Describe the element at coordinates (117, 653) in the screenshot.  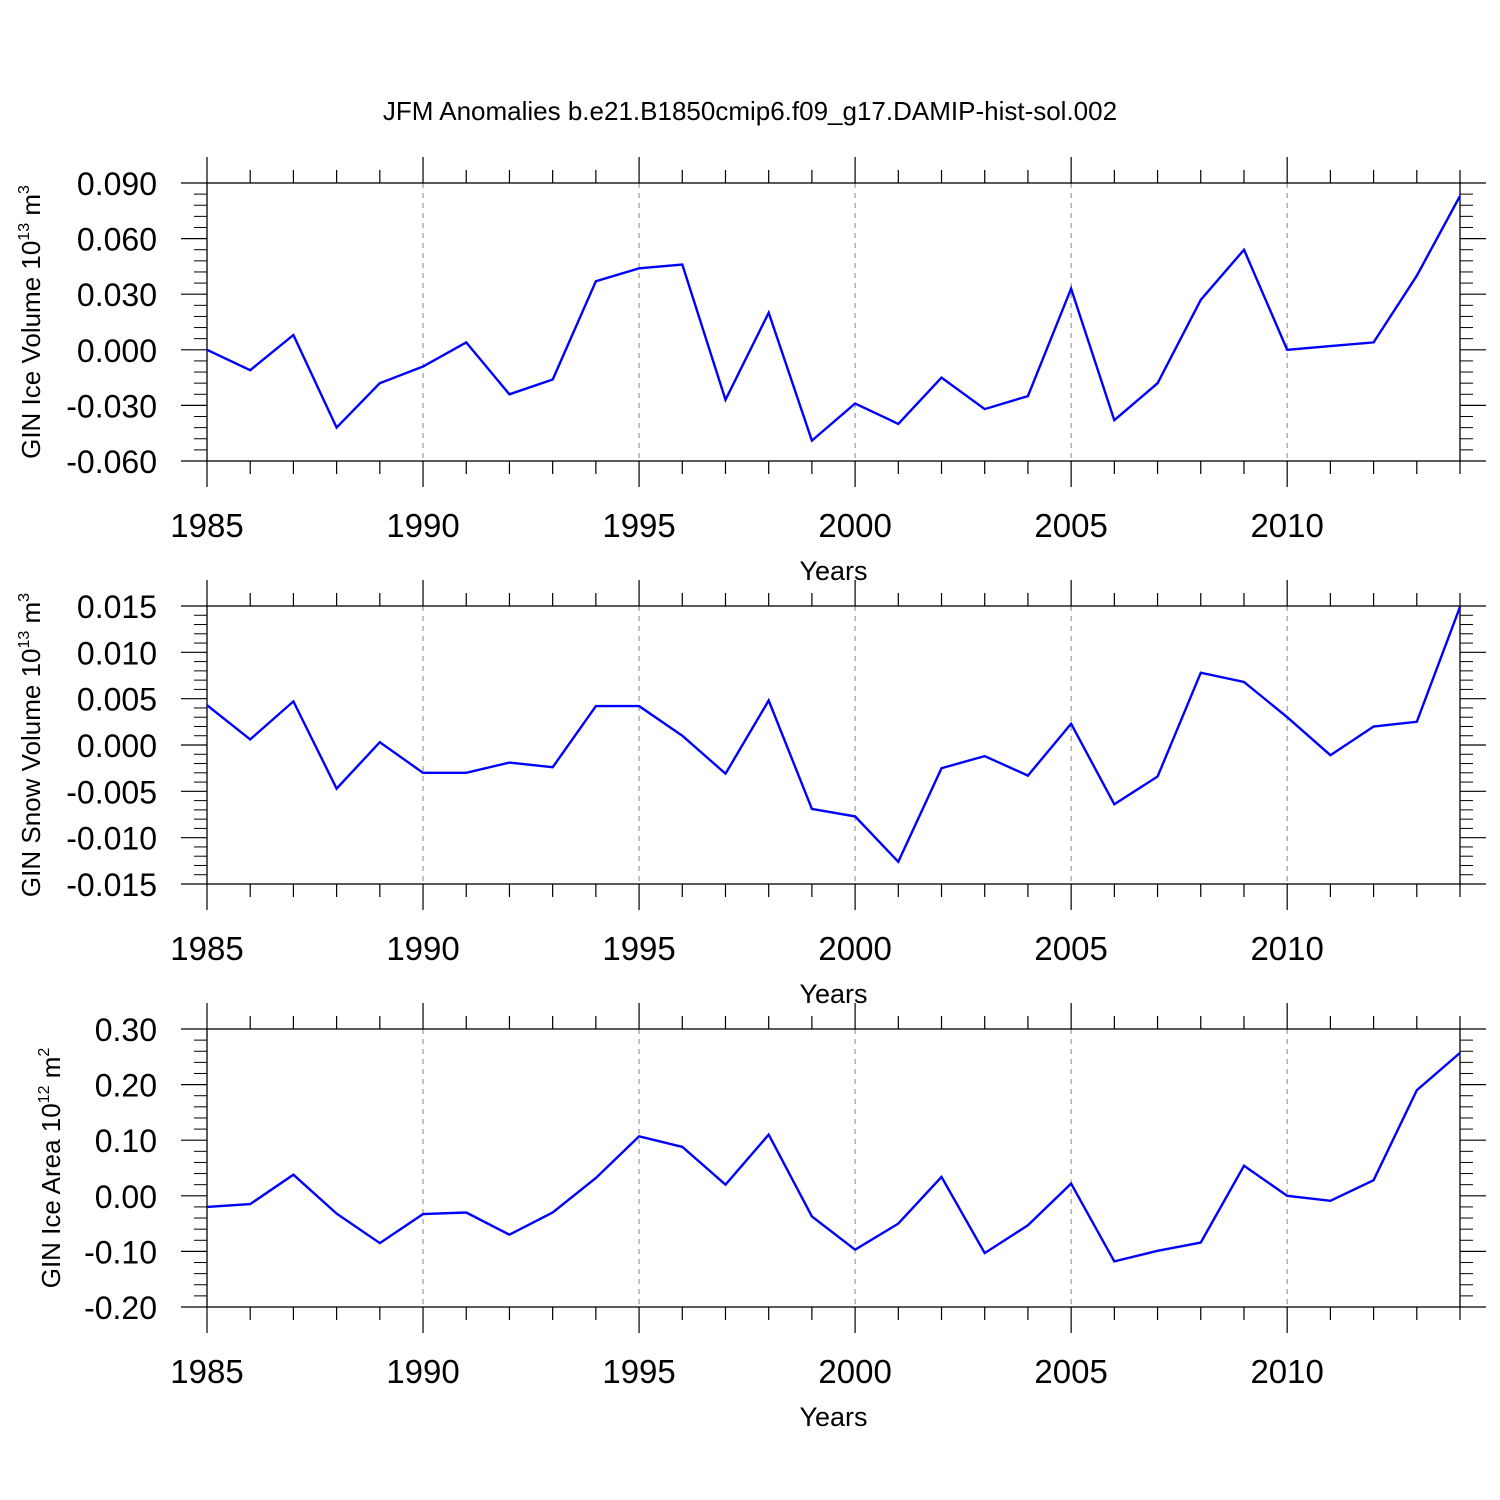
I see `y-tick-label: 0.010` at that location.